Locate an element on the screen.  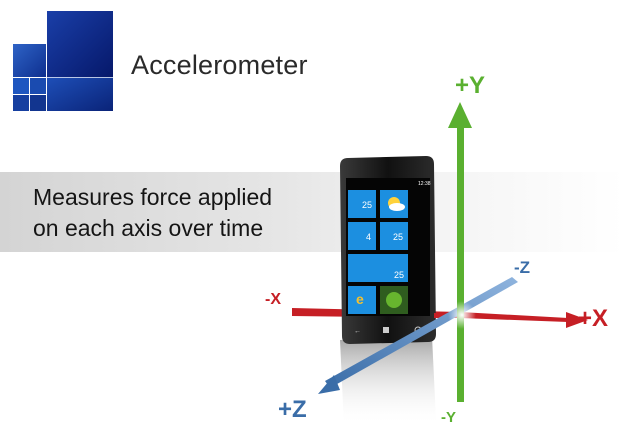
phone-reflection is located at coordinates (388, 381).